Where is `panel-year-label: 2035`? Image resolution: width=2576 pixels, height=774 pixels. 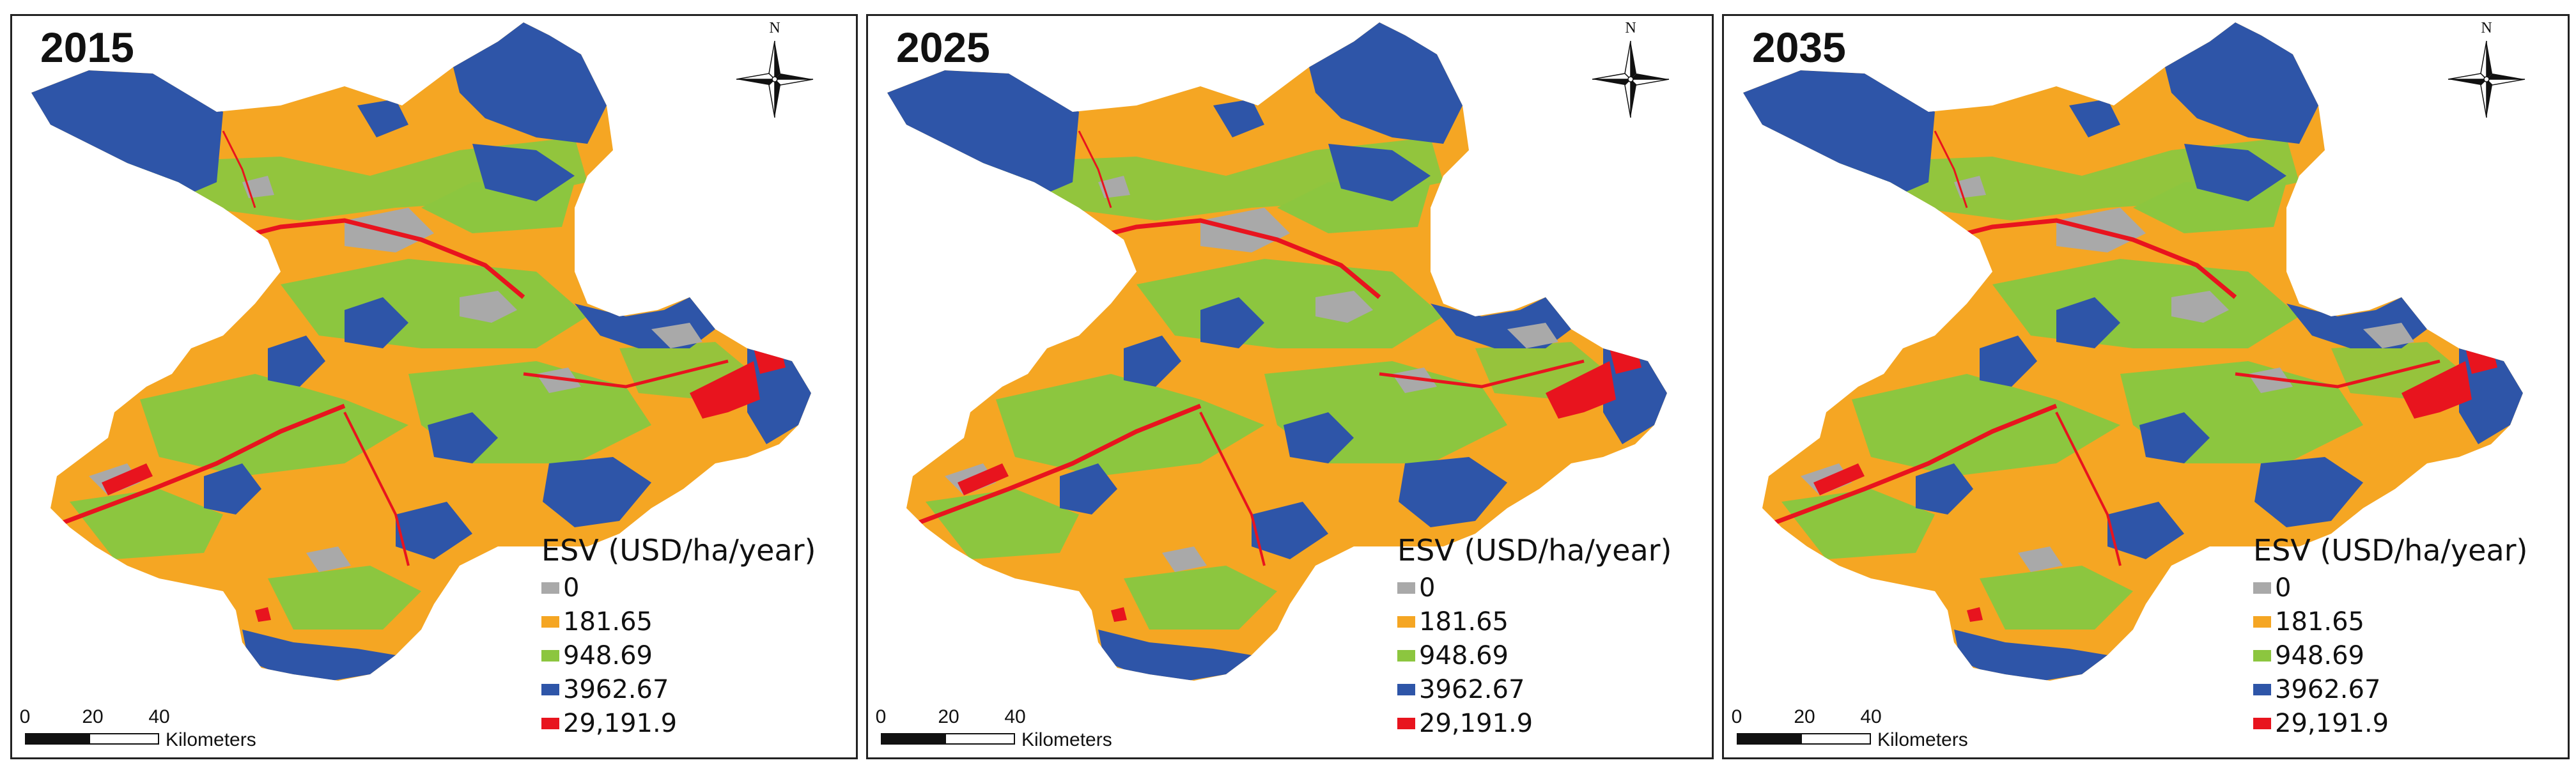
panel-year-label: 2035 is located at coordinates (1799, 47).